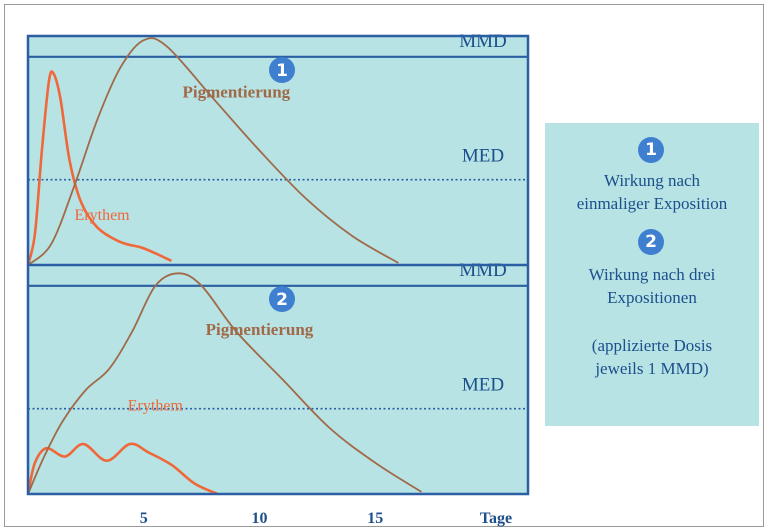 This screenshot has height=531, width=770. Describe the element at coordinates (375, 518) in the screenshot. I see `x-tick-label-15: 15` at that location.